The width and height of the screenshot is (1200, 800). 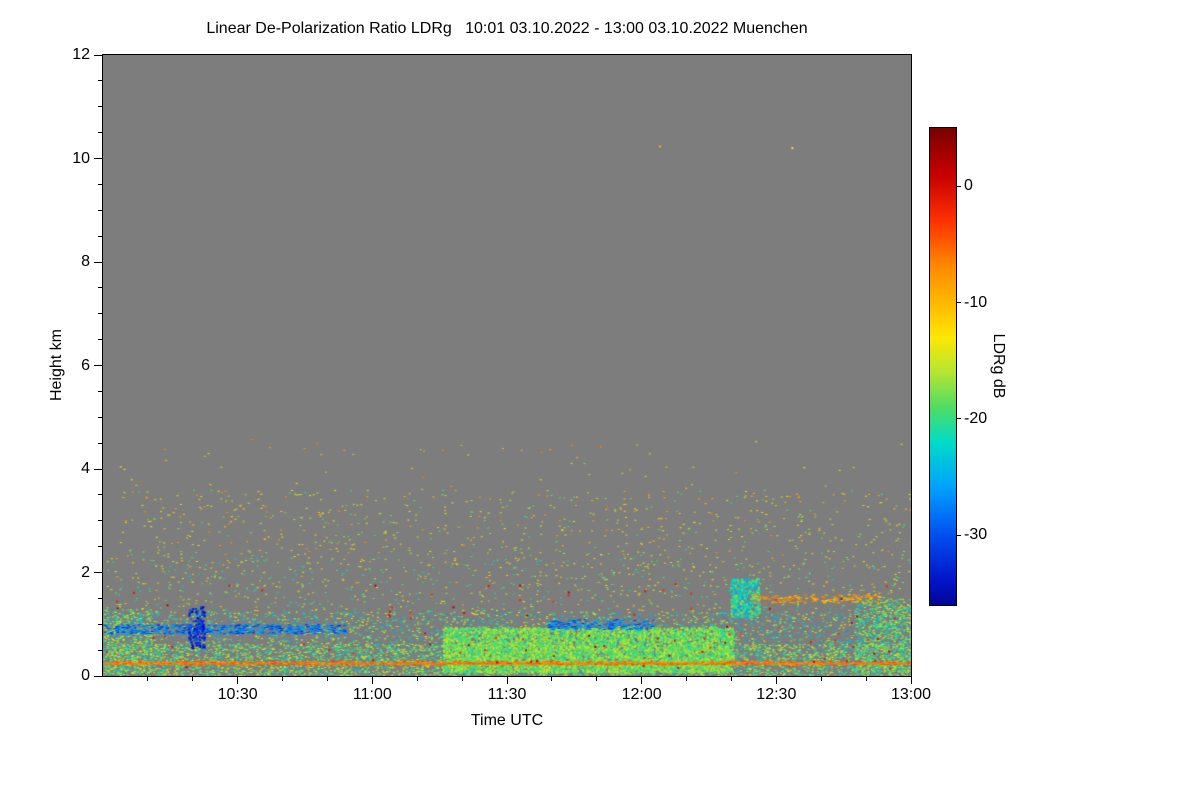 I want to click on colorbar-tick-label: -10, so click(x=976, y=302).